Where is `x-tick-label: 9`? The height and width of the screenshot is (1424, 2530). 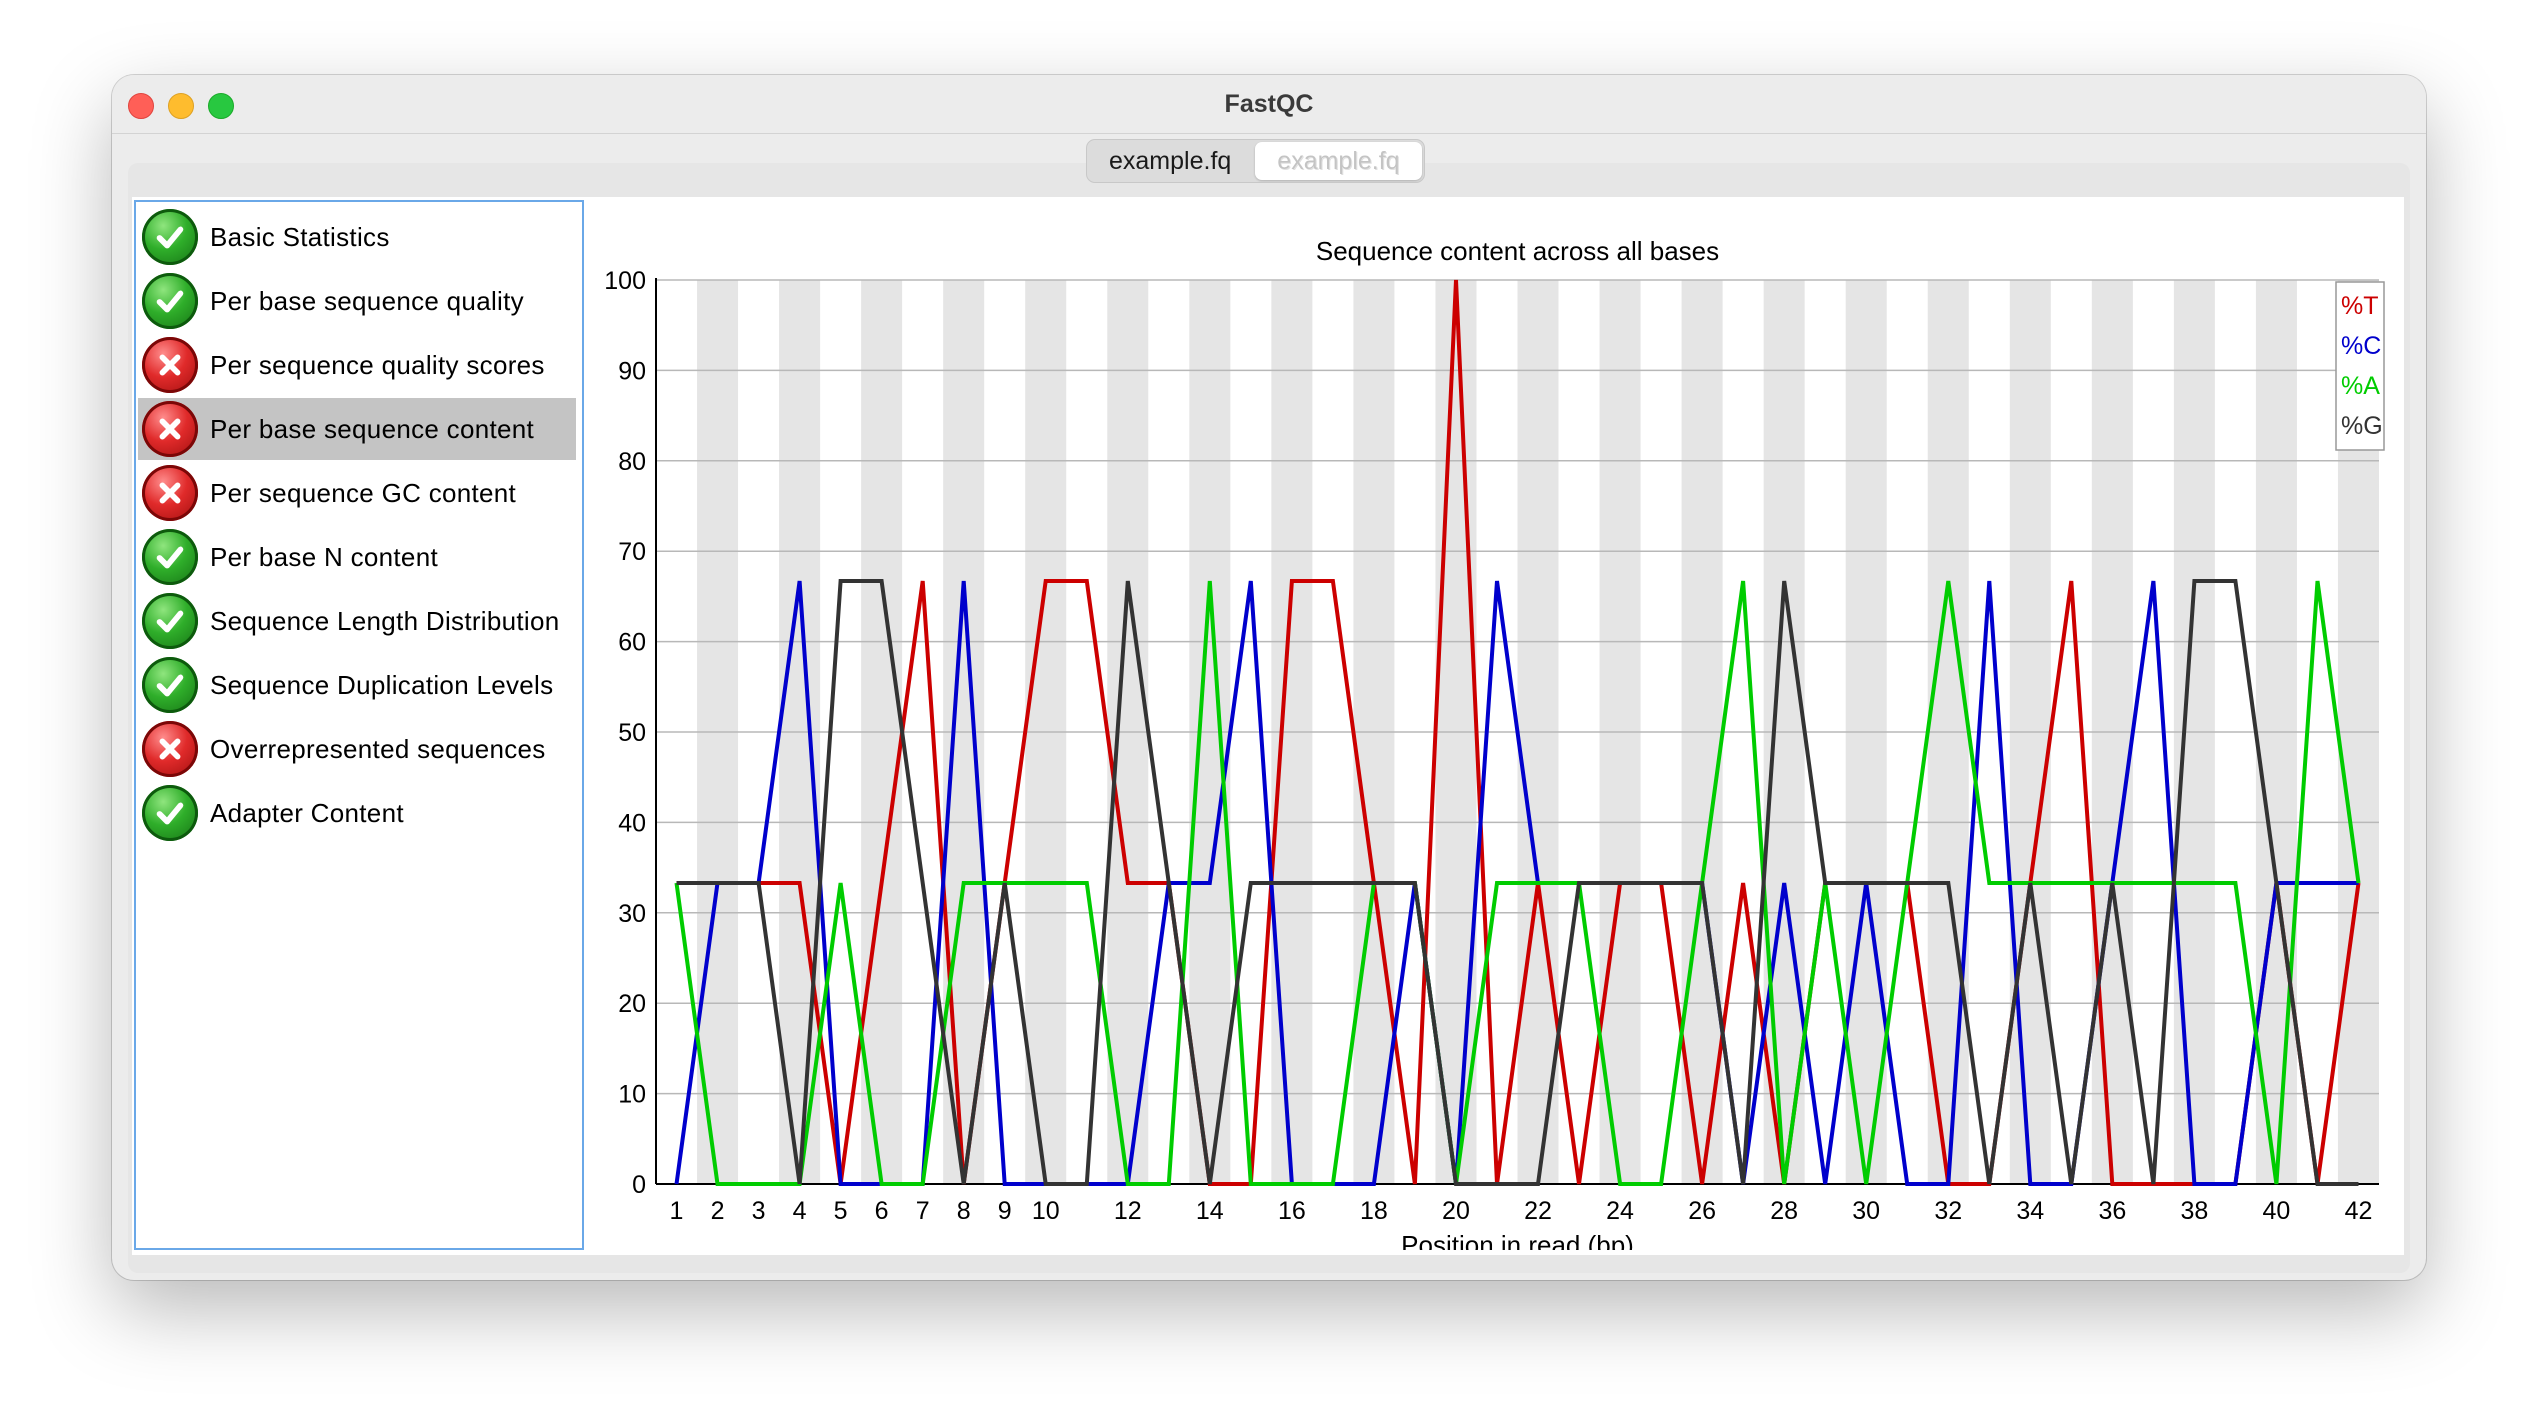
x-tick-label: 9 is located at coordinates (1005, 1211).